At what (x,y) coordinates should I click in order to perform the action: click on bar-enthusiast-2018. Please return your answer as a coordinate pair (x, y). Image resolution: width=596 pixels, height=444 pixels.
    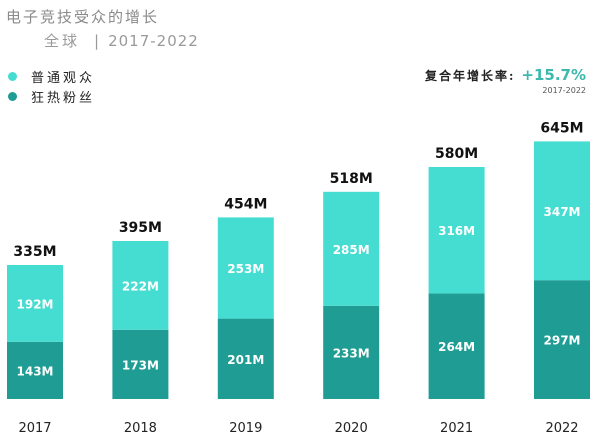
    Looking at the image, I should click on (140, 364).